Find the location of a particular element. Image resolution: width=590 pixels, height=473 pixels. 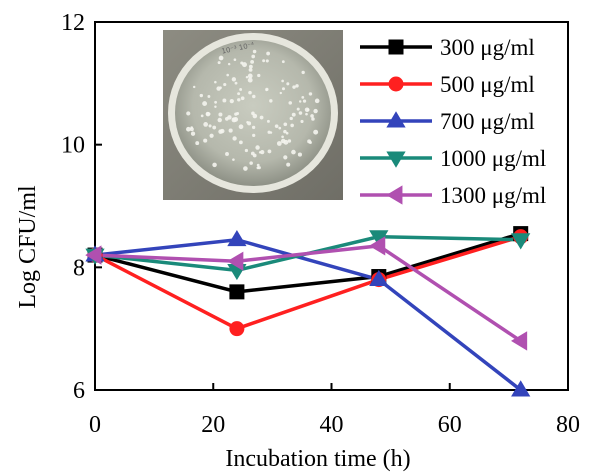

legend-label: 1000 μg/ml is located at coordinates (493, 158).